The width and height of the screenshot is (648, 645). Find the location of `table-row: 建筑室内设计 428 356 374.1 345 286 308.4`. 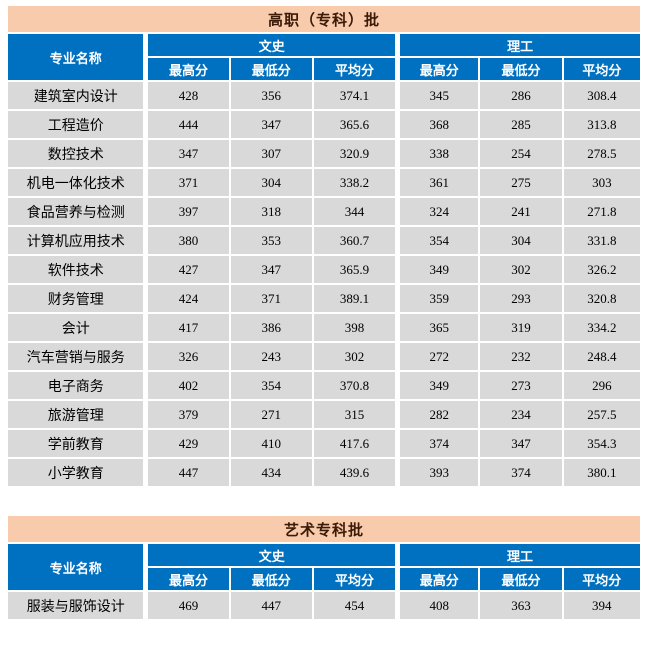

table-row: 建筑室内设计 428 356 374.1 345 286 308.4 is located at coordinates (324, 95).